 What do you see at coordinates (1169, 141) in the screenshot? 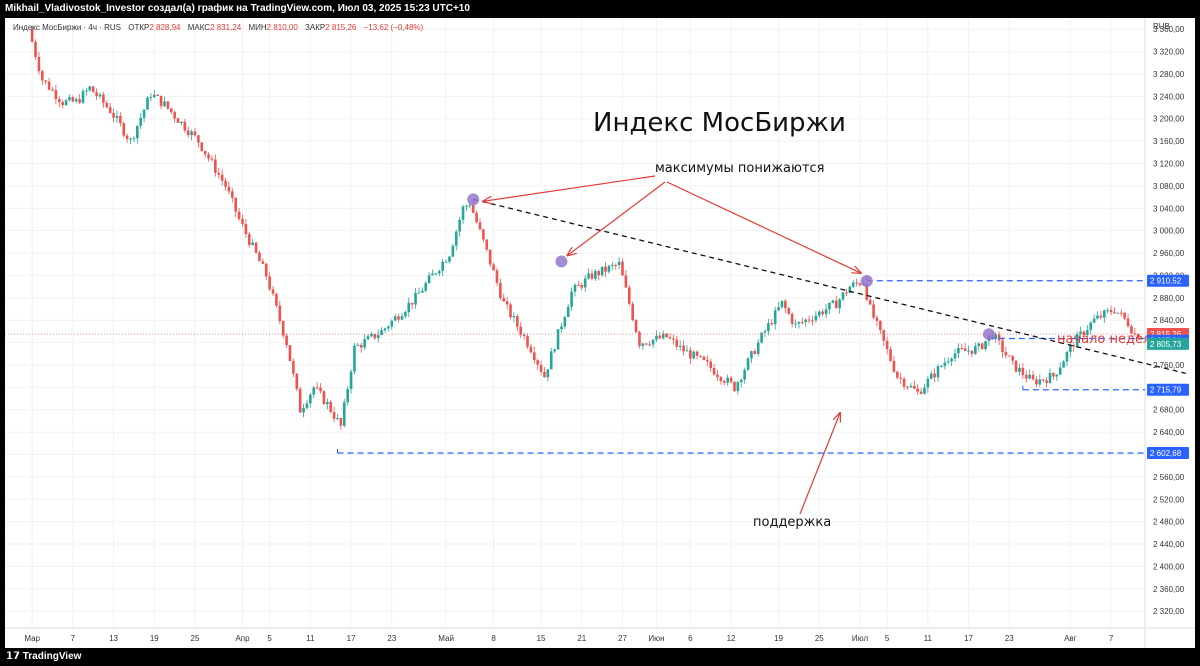
I see `y-tick-label: 3 160,00` at bounding box center [1169, 141].